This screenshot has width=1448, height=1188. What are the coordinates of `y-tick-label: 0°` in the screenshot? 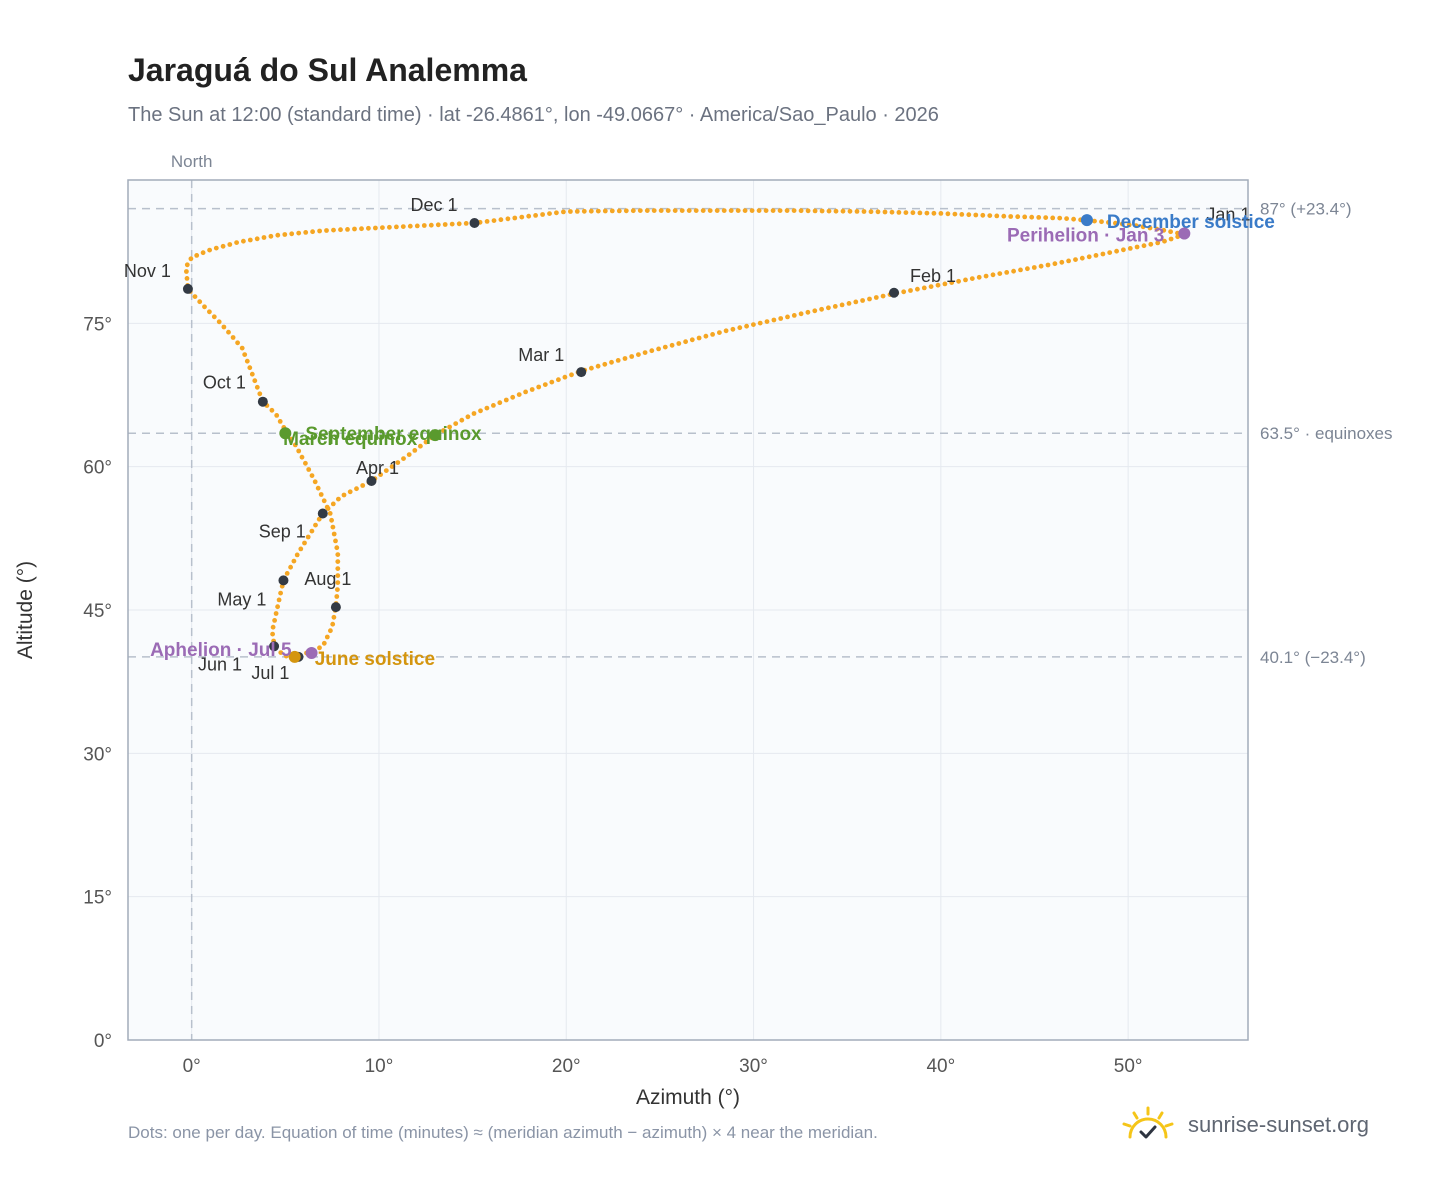 It's located at (103, 1041).